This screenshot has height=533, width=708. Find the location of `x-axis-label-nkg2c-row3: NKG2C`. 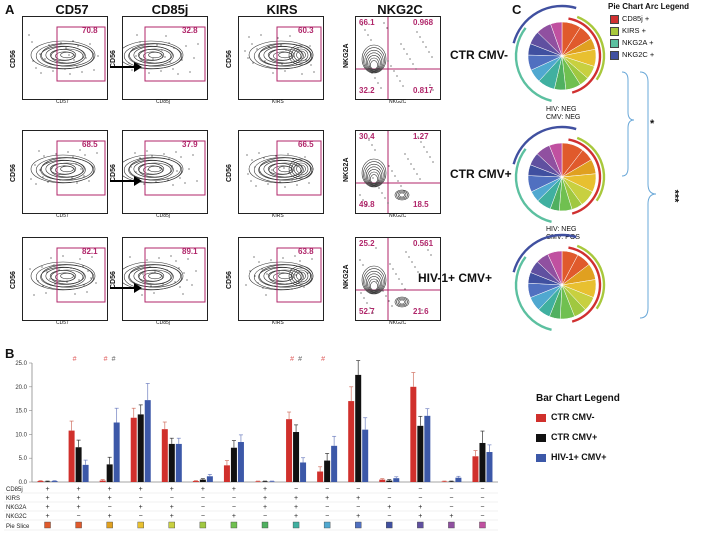

x-axis-label-nkg2c-row3: NKG2C is located at coordinates (398, 323).